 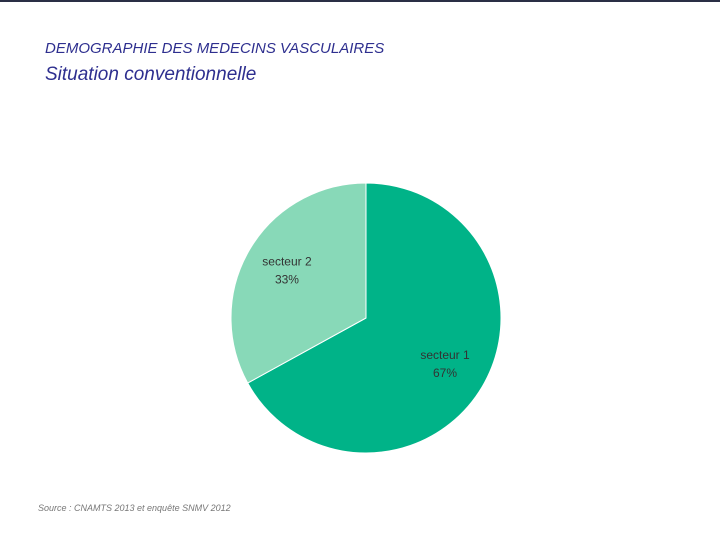 I want to click on chart-title: DEMOGRAPHIE DES MEDECINS VASCULAIRES, so click(x=214, y=48).